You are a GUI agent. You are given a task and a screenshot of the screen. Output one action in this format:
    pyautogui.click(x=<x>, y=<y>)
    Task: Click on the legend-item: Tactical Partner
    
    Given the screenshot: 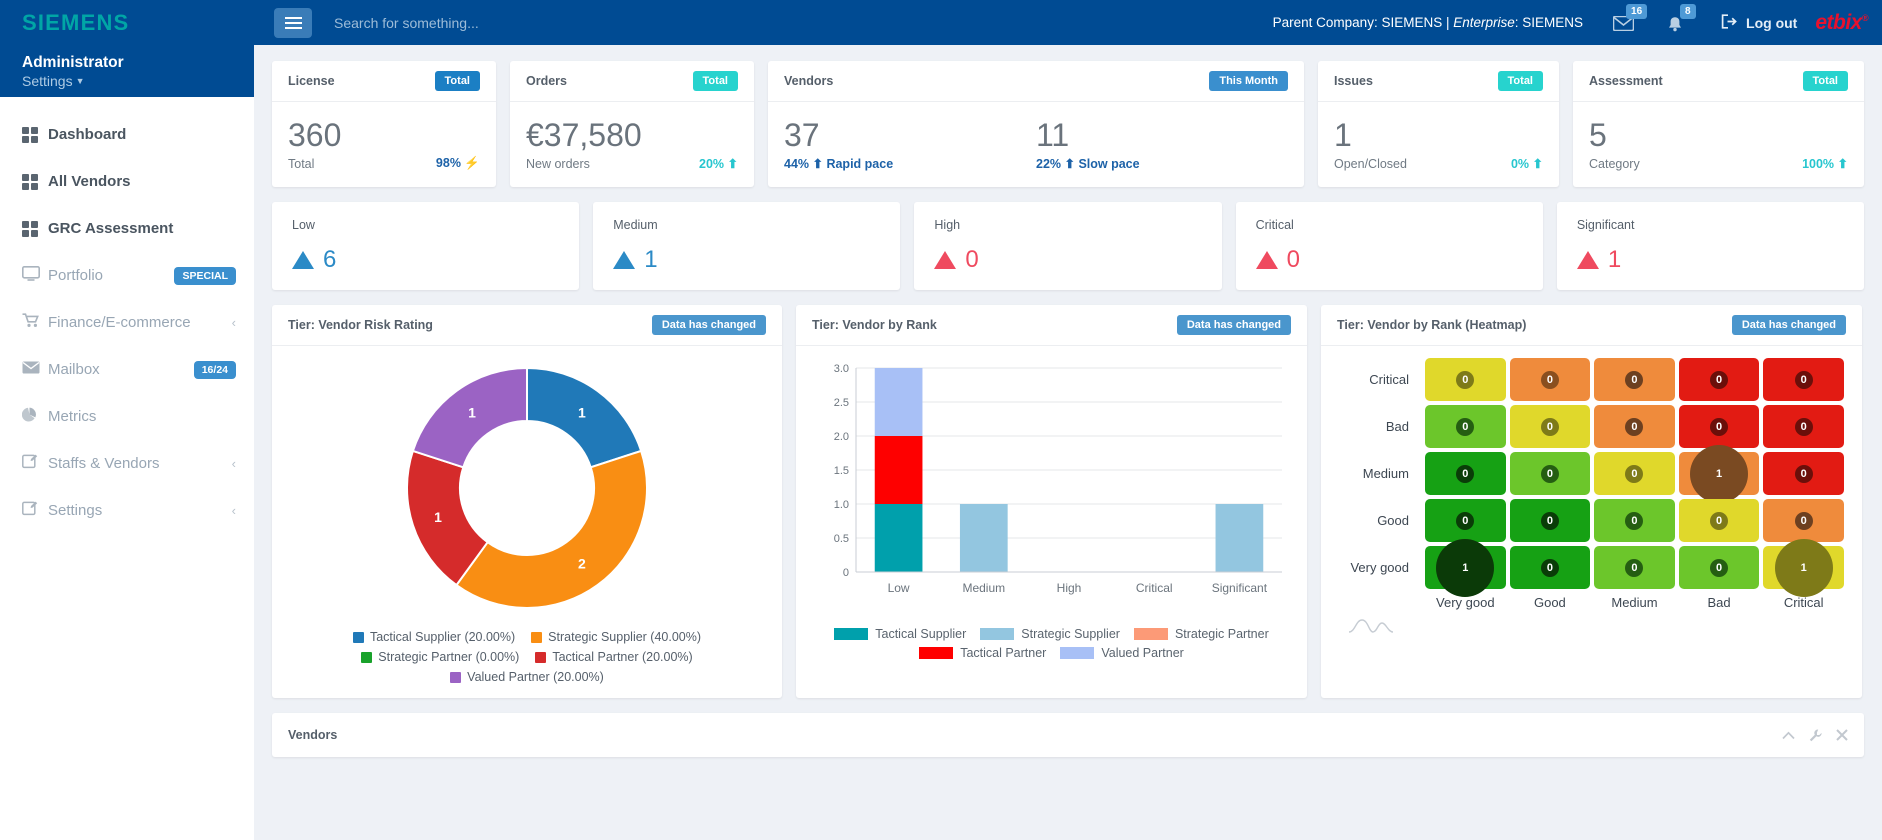 What is the action you would take?
    pyautogui.click(x=982, y=653)
    